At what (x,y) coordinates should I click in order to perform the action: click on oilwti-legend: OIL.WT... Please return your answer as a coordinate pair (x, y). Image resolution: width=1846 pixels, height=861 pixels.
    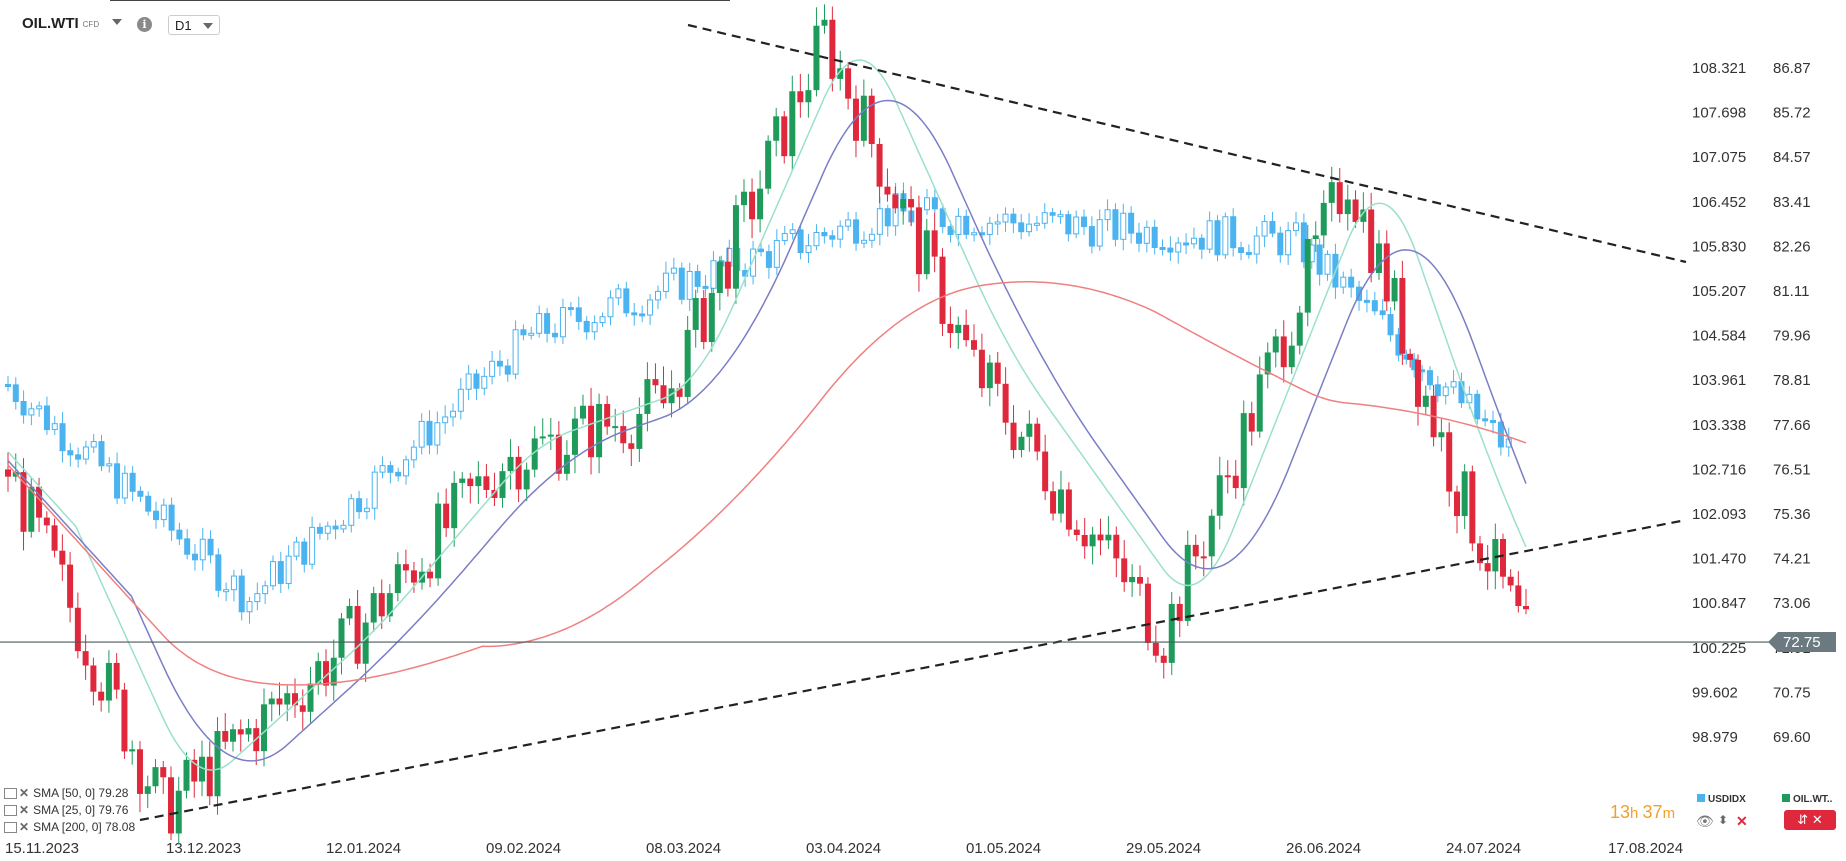
    Looking at the image, I should click on (1807, 799).